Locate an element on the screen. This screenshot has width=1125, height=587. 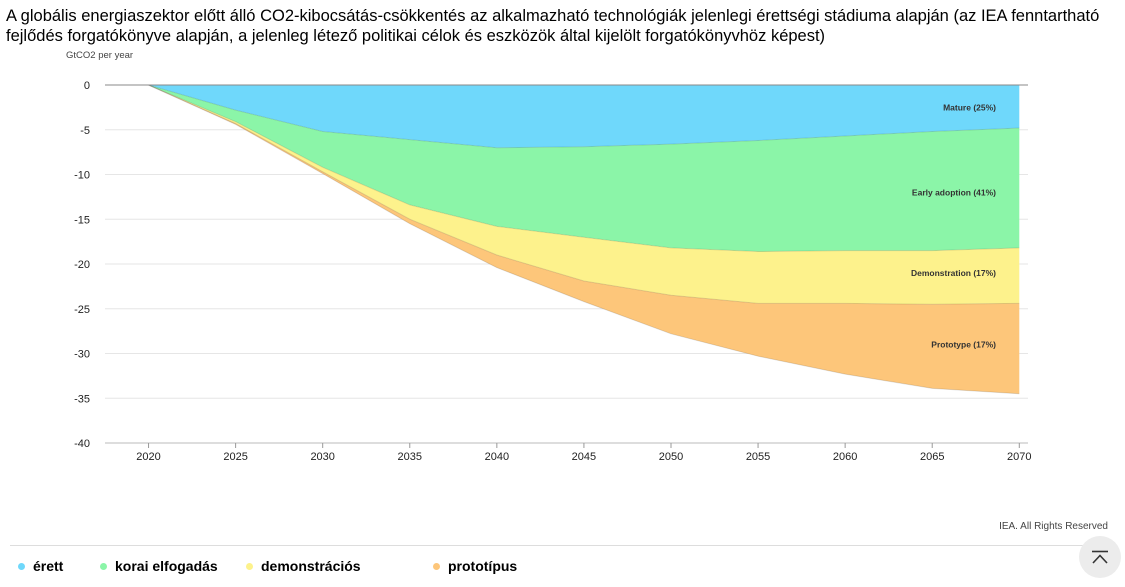
legend-label-mature: érett is located at coordinates (48, 566).